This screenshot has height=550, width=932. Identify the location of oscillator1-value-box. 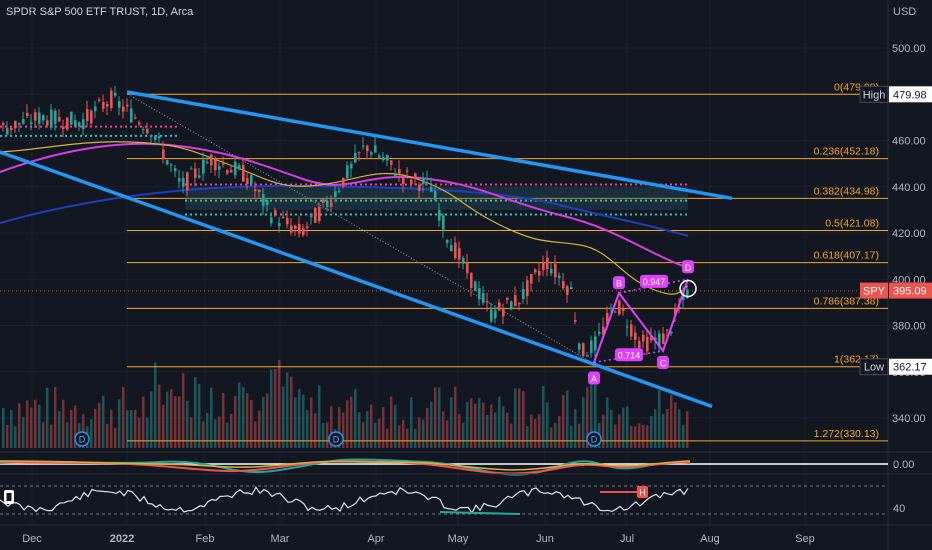
(910, 464).